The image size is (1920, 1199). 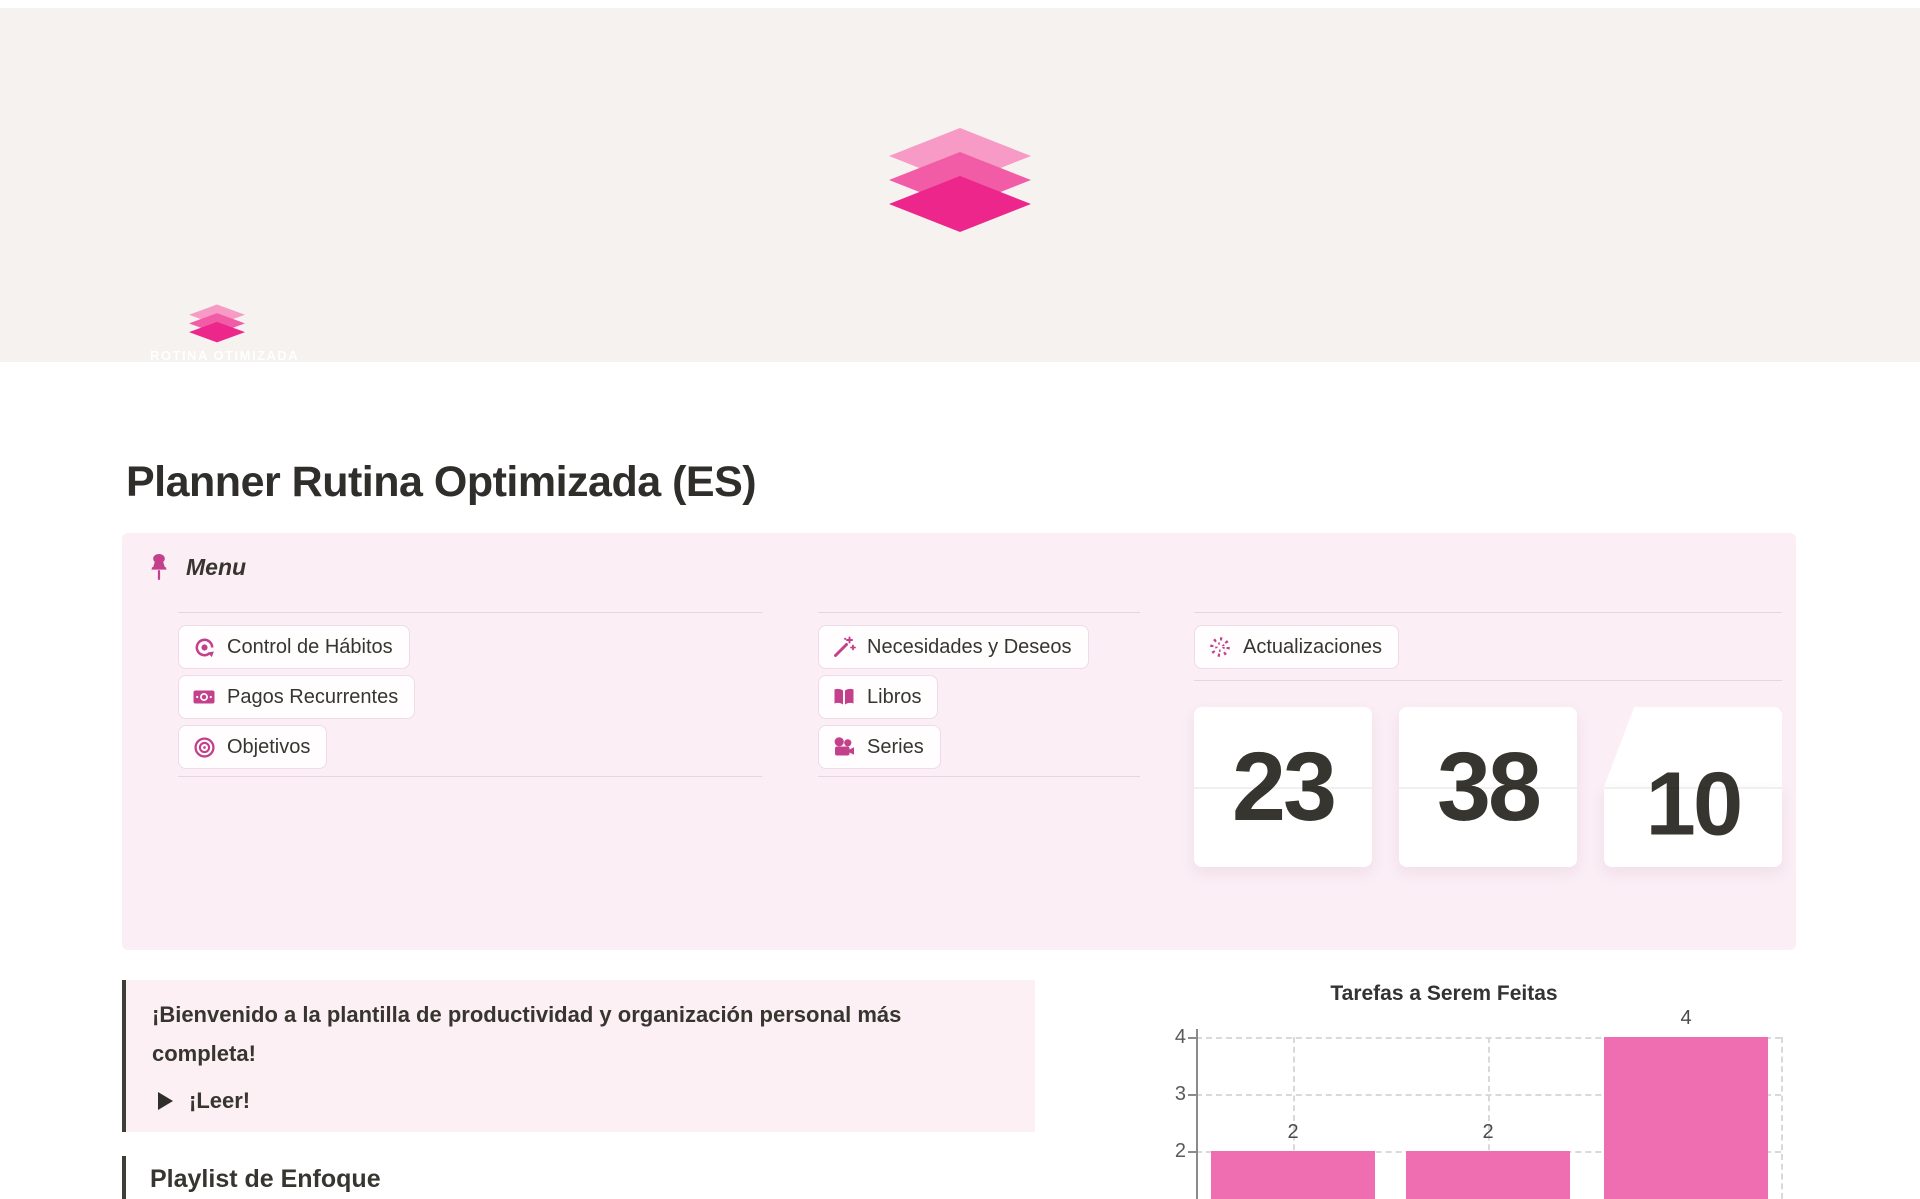 I want to click on menu-title: Menu, so click(x=216, y=566).